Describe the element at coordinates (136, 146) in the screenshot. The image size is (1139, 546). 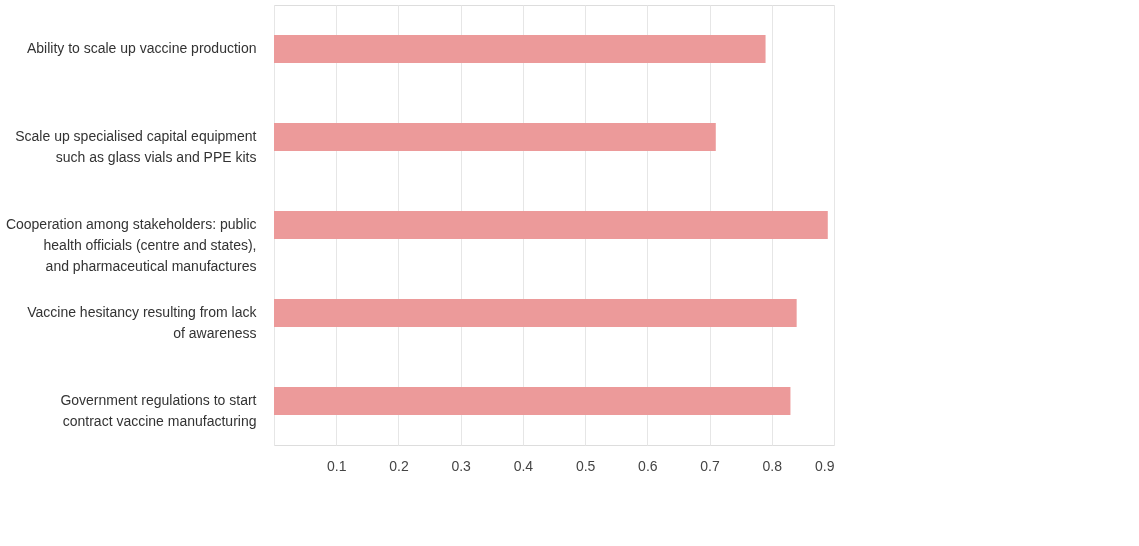
I see `y-tick-label: Scale up specialised capital equipment such as glass vials and PPE kits` at that location.